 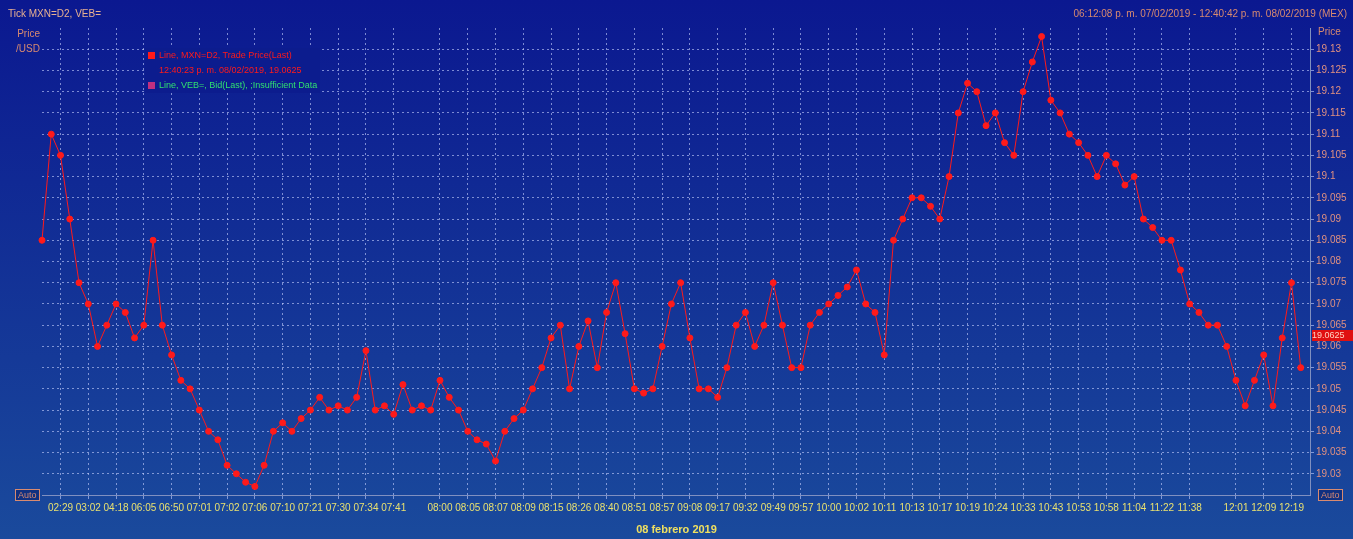 I want to click on x-tick-label: 11:04, so click(x=1134, y=507).